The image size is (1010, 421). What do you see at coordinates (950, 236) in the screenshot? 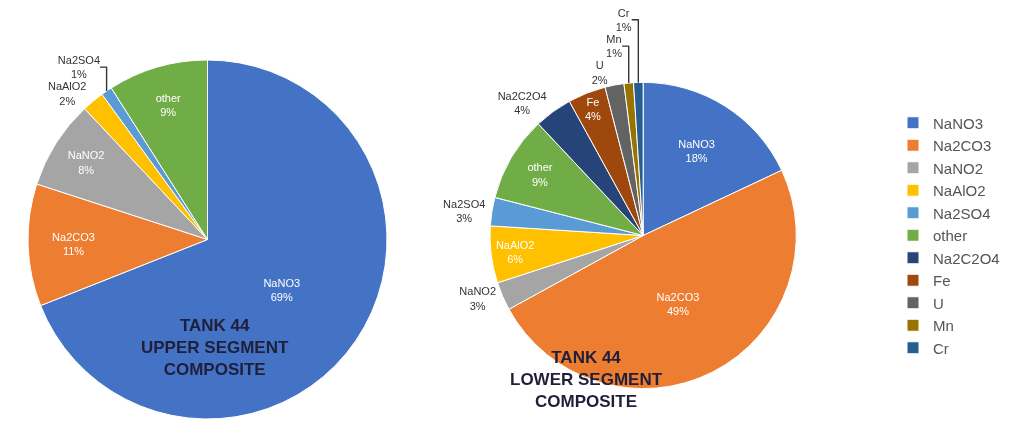
I see `legend-label: other` at bounding box center [950, 236].